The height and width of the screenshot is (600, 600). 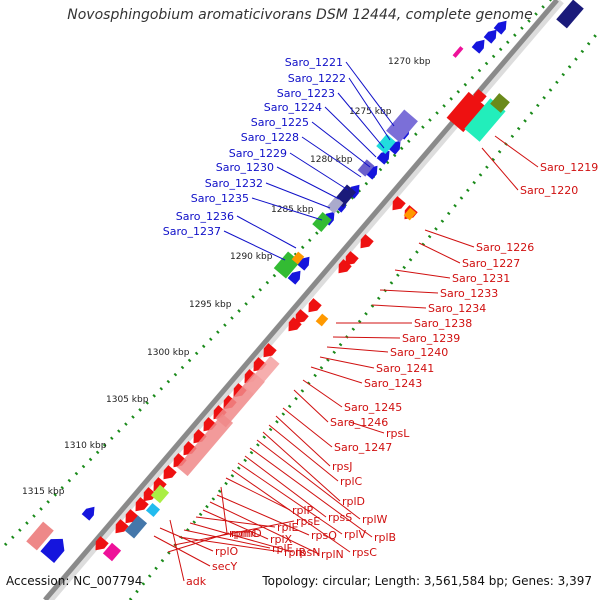 I want to click on gene-label: rplR, so click(x=295, y=552).